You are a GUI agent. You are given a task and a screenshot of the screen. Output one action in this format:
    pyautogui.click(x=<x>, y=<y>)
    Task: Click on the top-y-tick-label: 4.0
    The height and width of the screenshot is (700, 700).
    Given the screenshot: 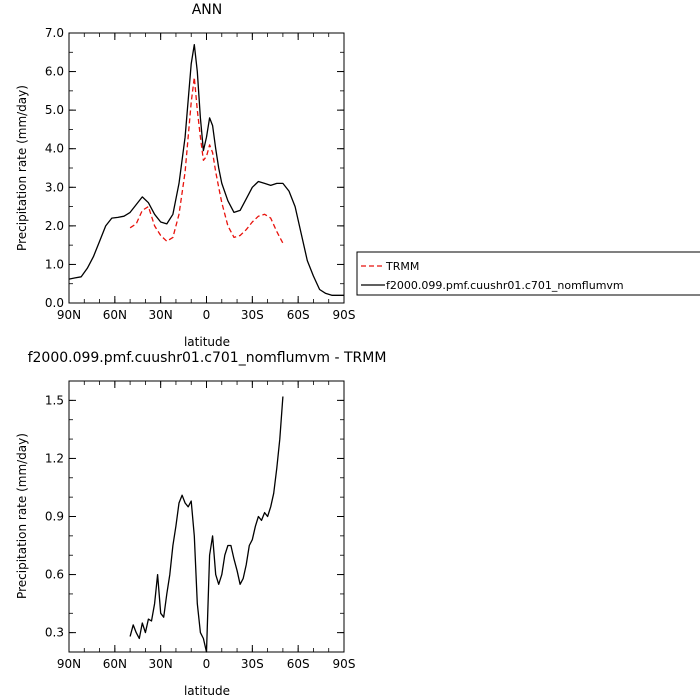 What is the action you would take?
    pyautogui.click(x=54, y=149)
    